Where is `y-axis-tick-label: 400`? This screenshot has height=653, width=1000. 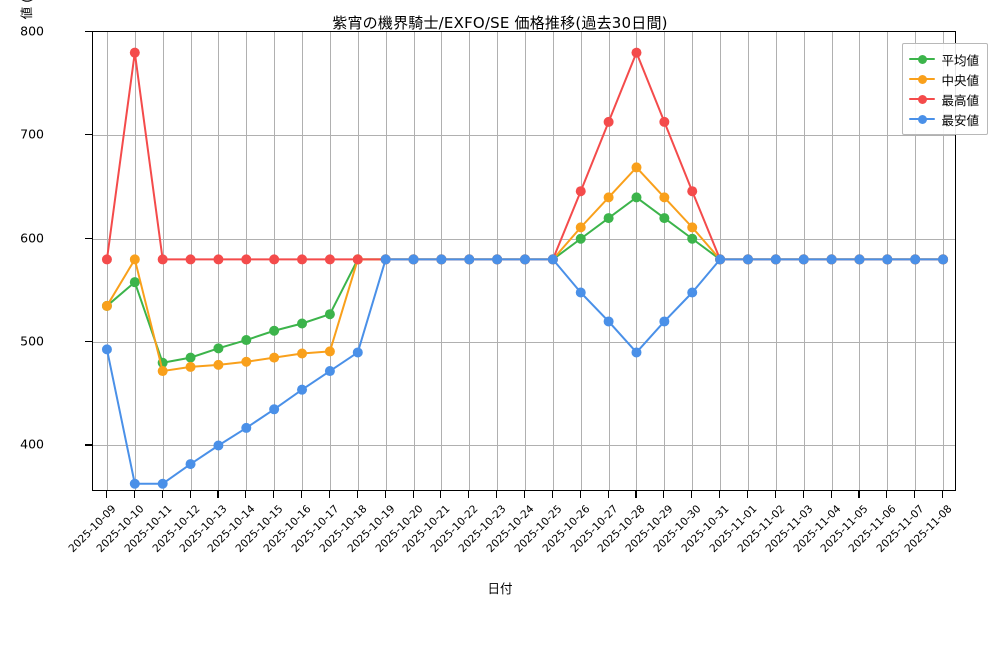 y-axis-tick-label: 400 is located at coordinates (32, 444).